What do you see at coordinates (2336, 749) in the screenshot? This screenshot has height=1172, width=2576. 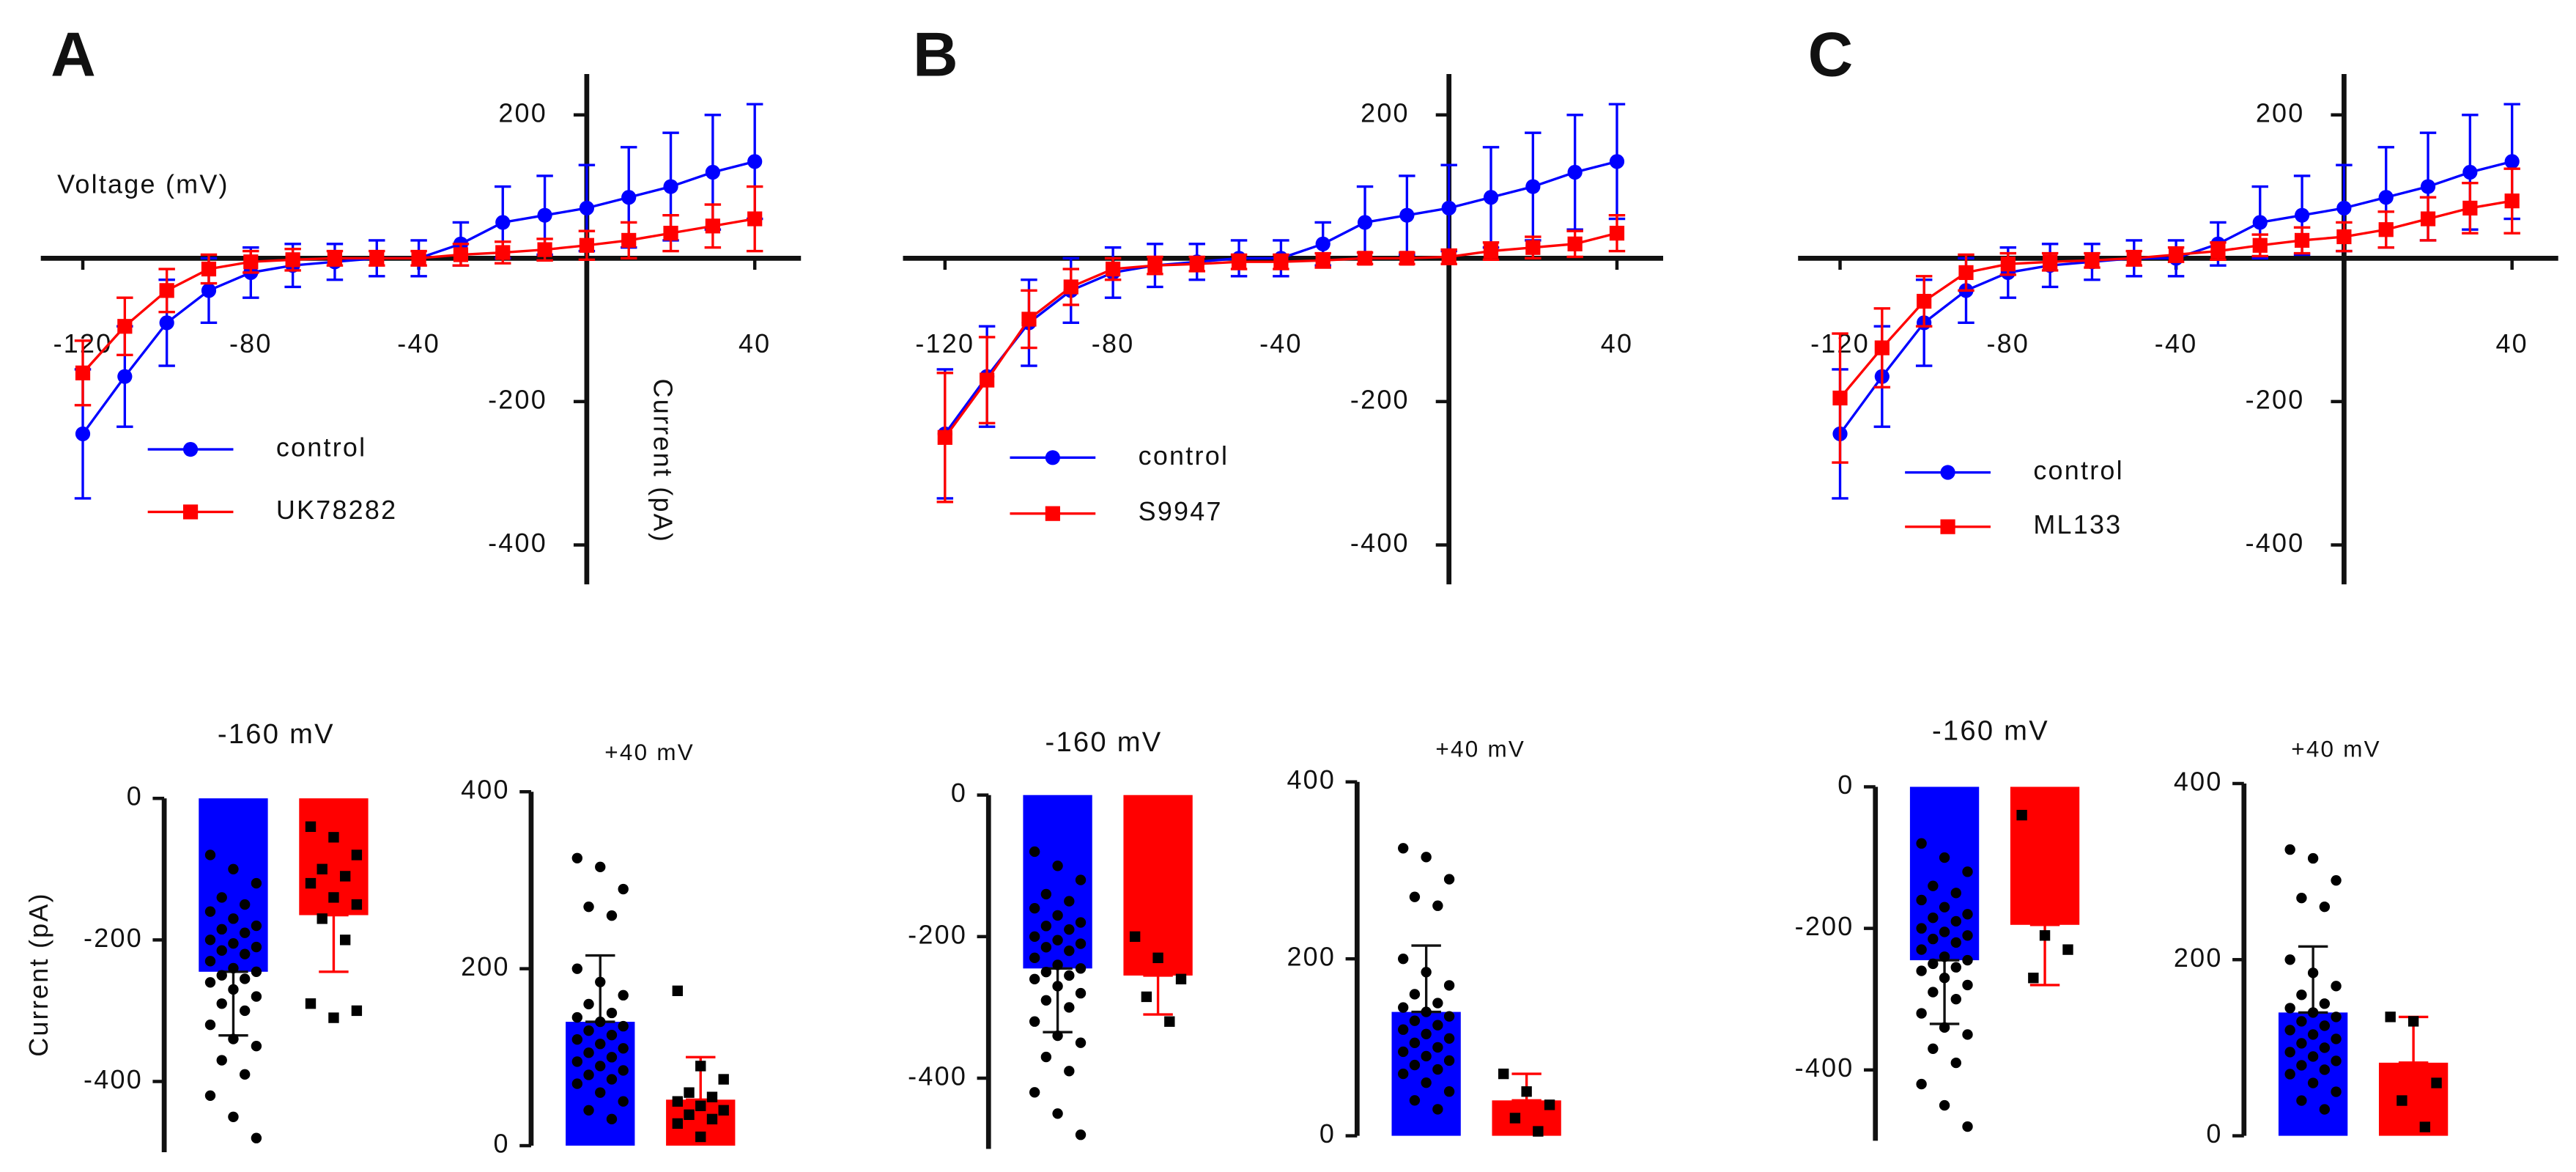 I see `chart-title: +40 mV` at bounding box center [2336, 749].